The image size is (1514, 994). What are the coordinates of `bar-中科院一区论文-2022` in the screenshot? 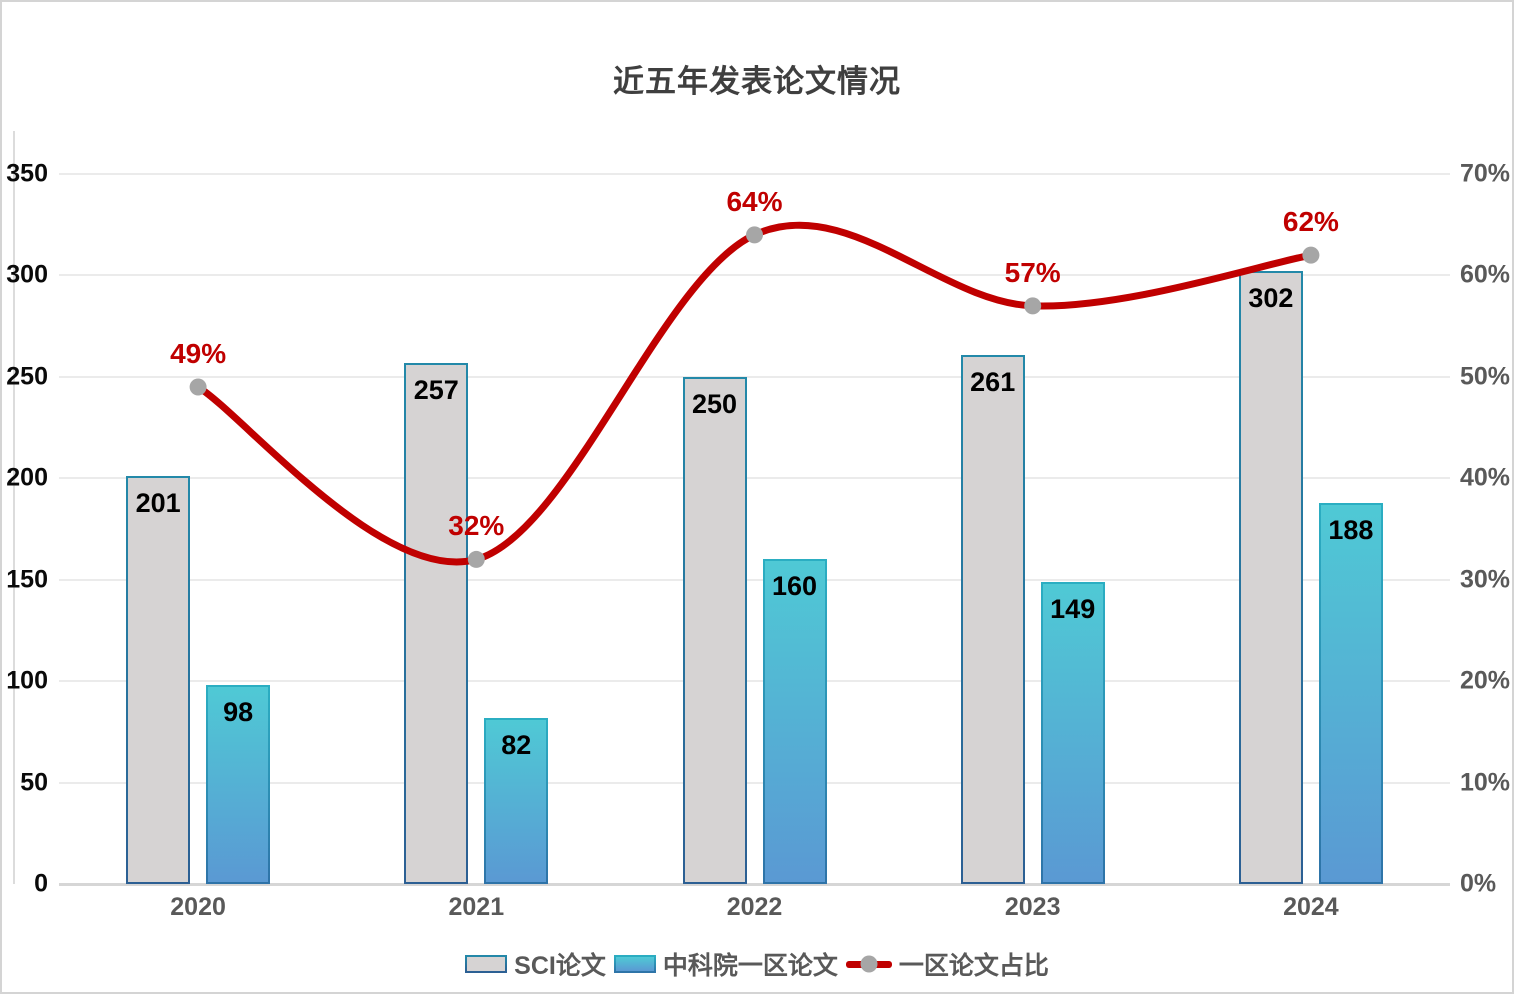 It's located at (794, 721).